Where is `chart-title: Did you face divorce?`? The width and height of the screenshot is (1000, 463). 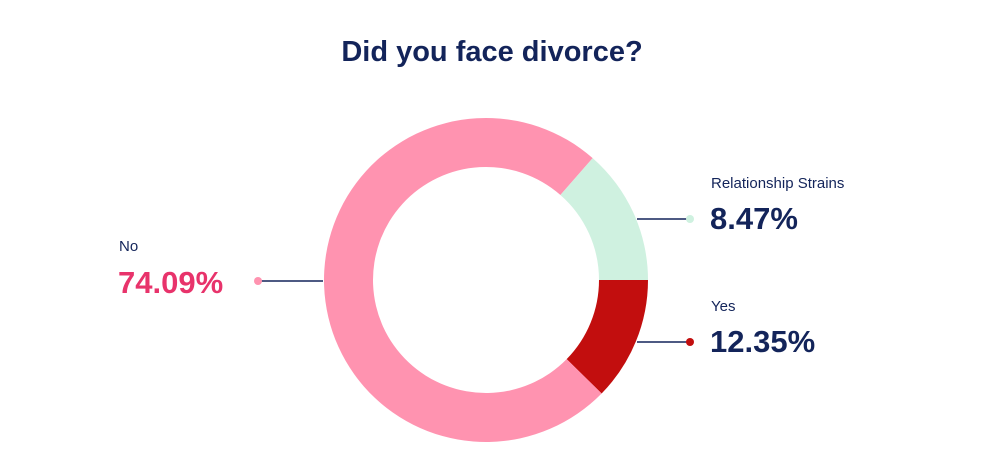 chart-title: Did you face divorce? is located at coordinates (492, 52).